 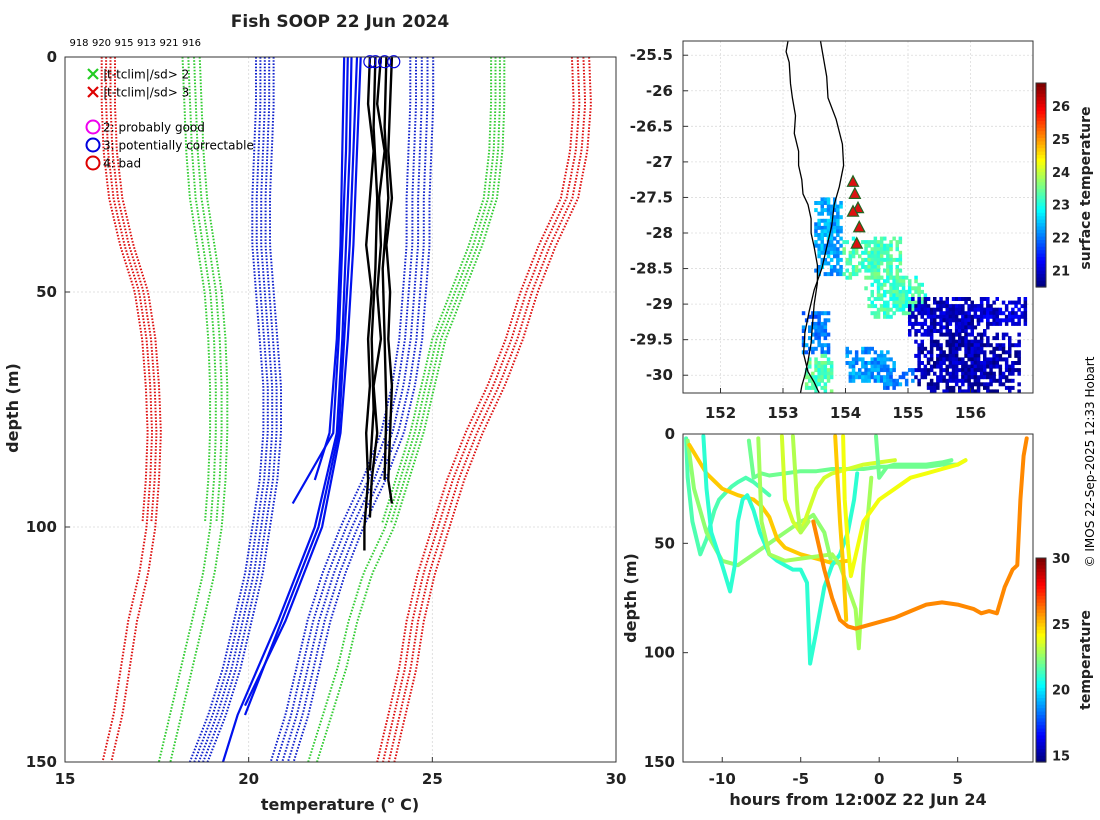 I want to click on map-y-tick-label: -29.5, so click(x=651, y=340).